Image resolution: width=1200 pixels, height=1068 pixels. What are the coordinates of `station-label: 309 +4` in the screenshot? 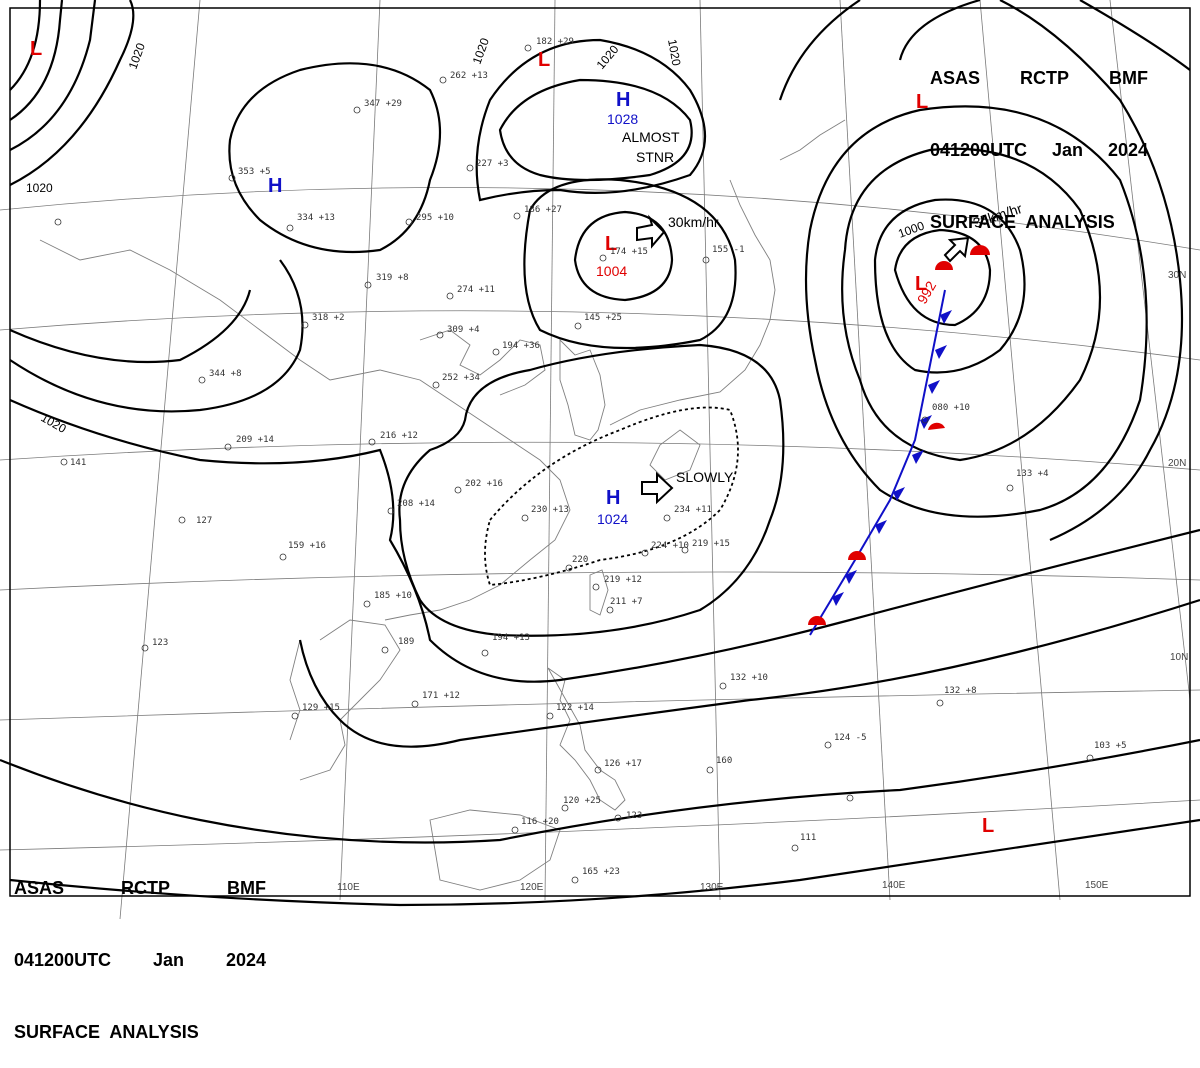 It's located at (463, 330).